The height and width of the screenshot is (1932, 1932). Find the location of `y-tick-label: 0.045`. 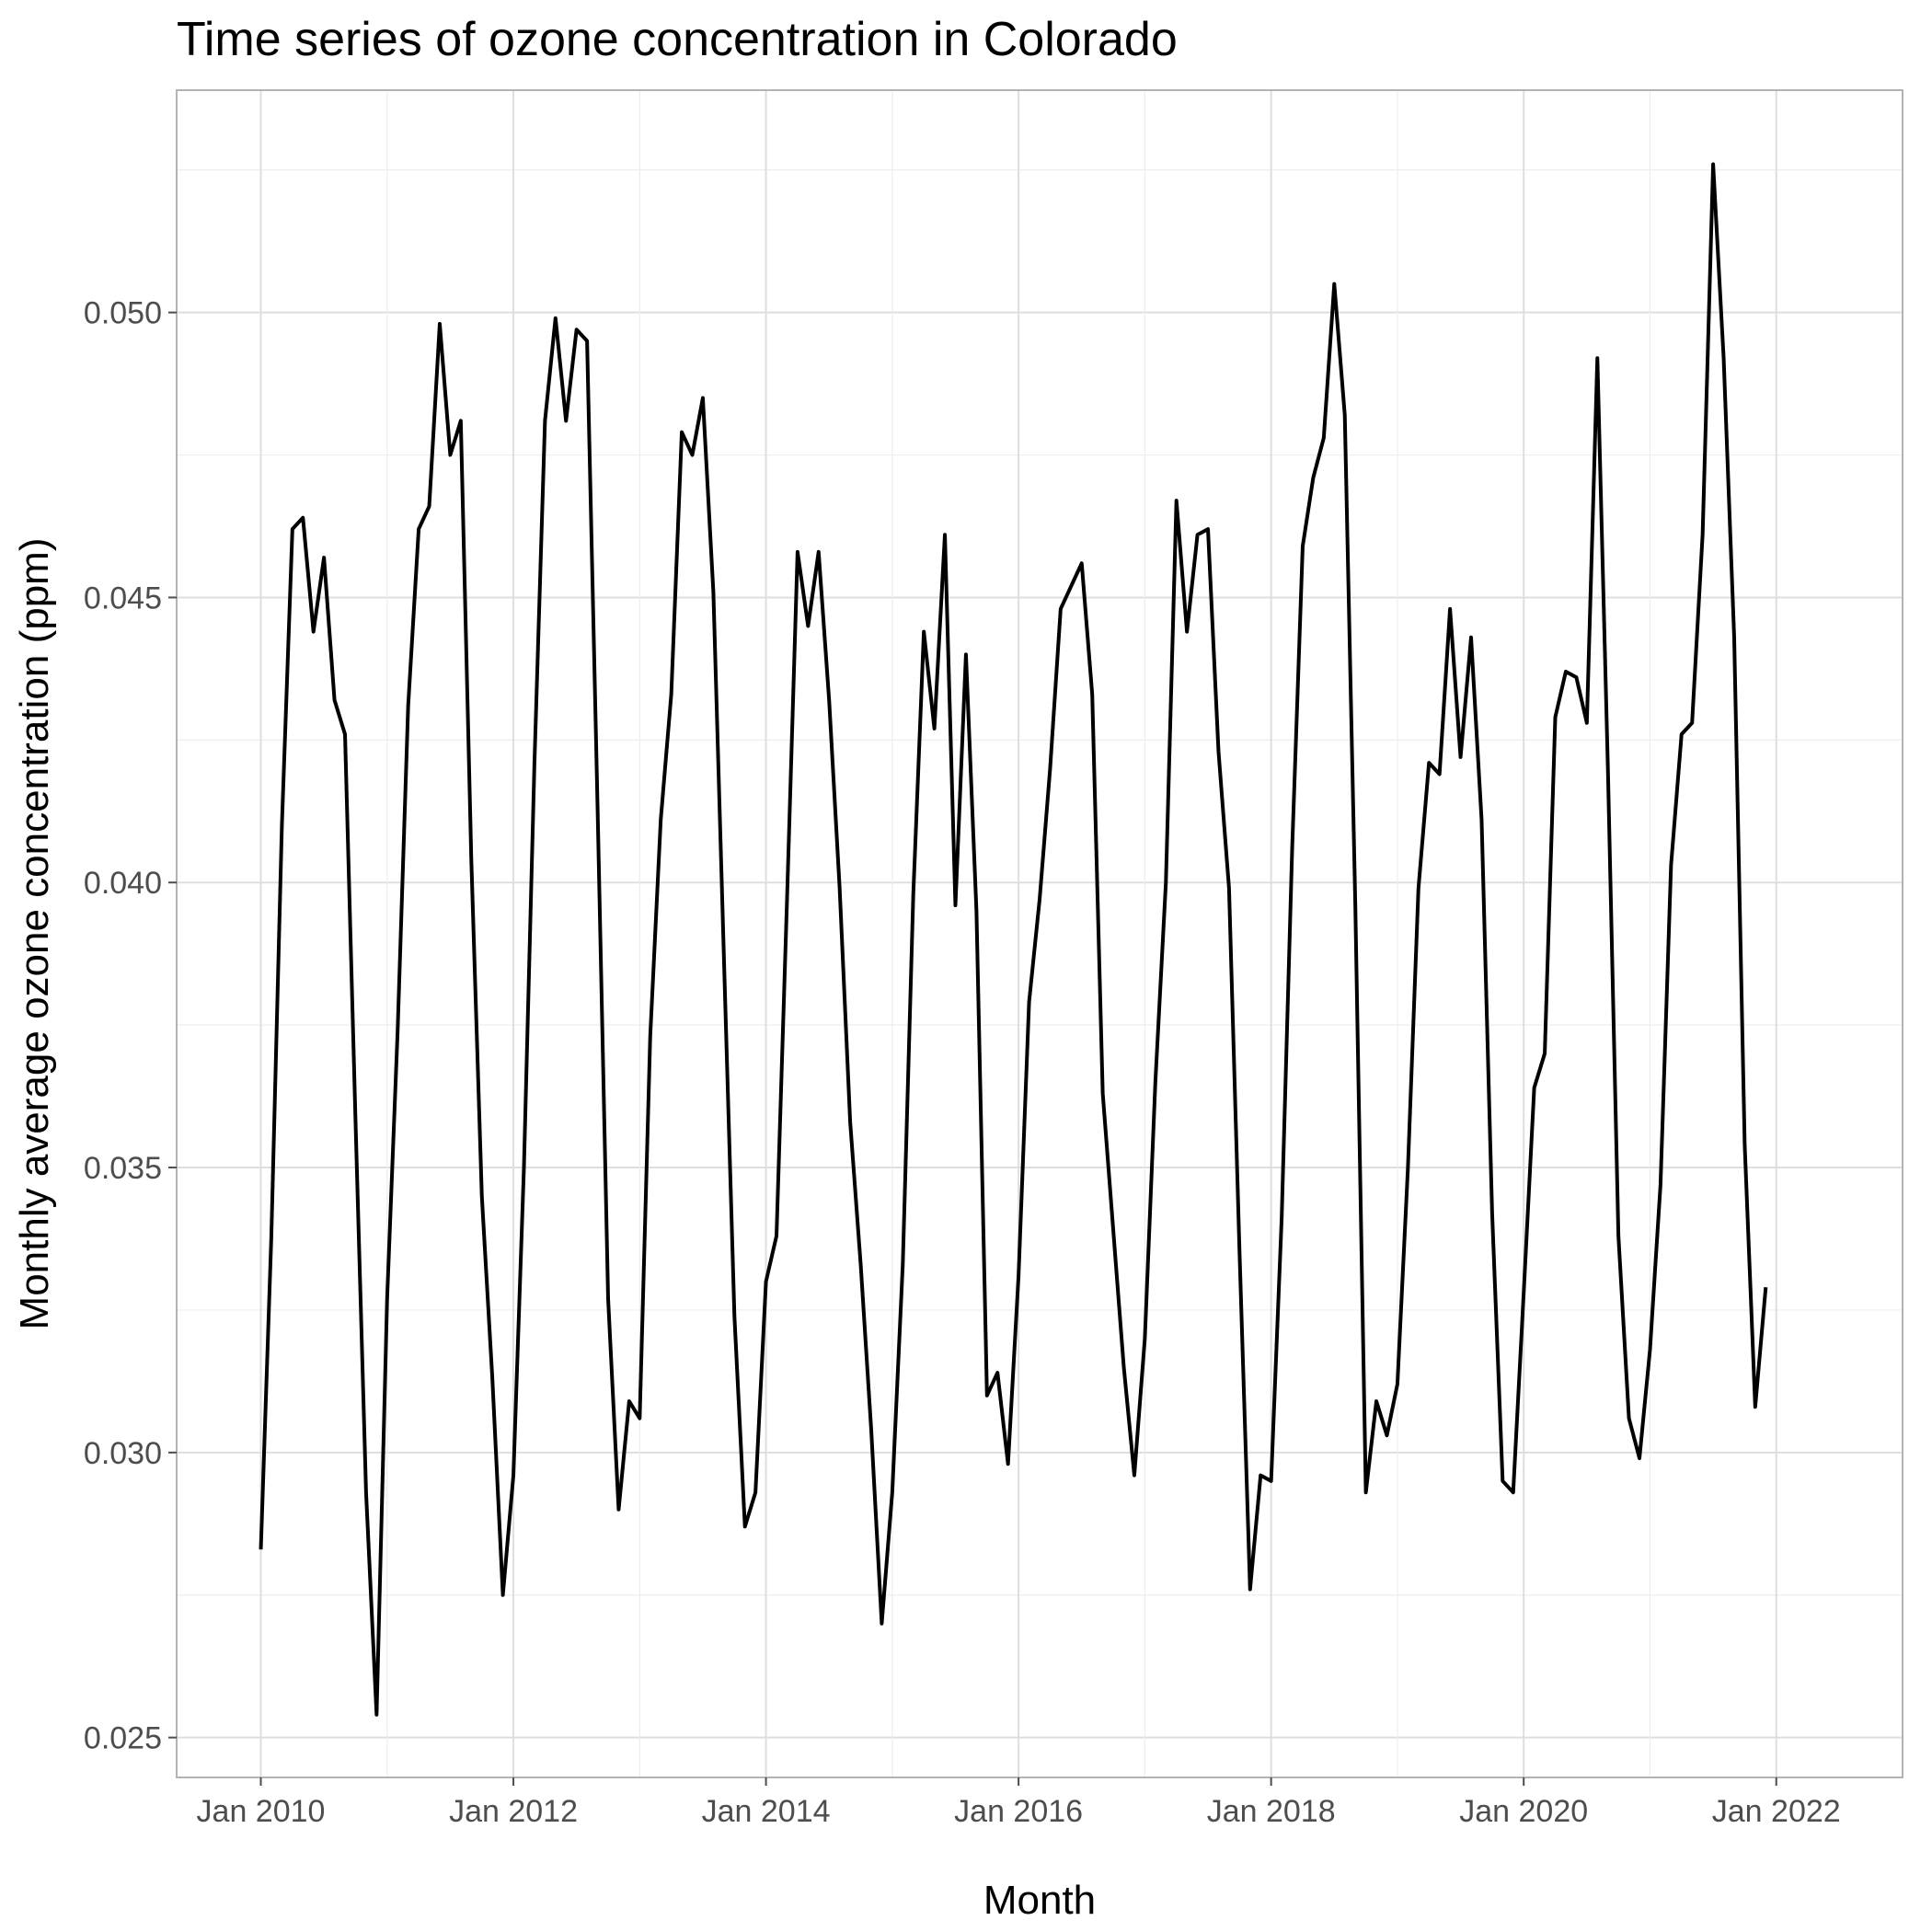

y-tick-label: 0.045 is located at coordinates (123, 598).